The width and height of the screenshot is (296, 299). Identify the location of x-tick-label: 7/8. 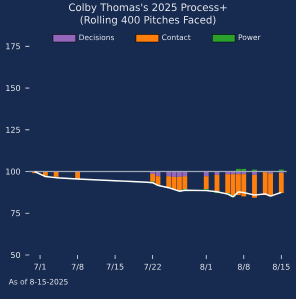
(78, 267).